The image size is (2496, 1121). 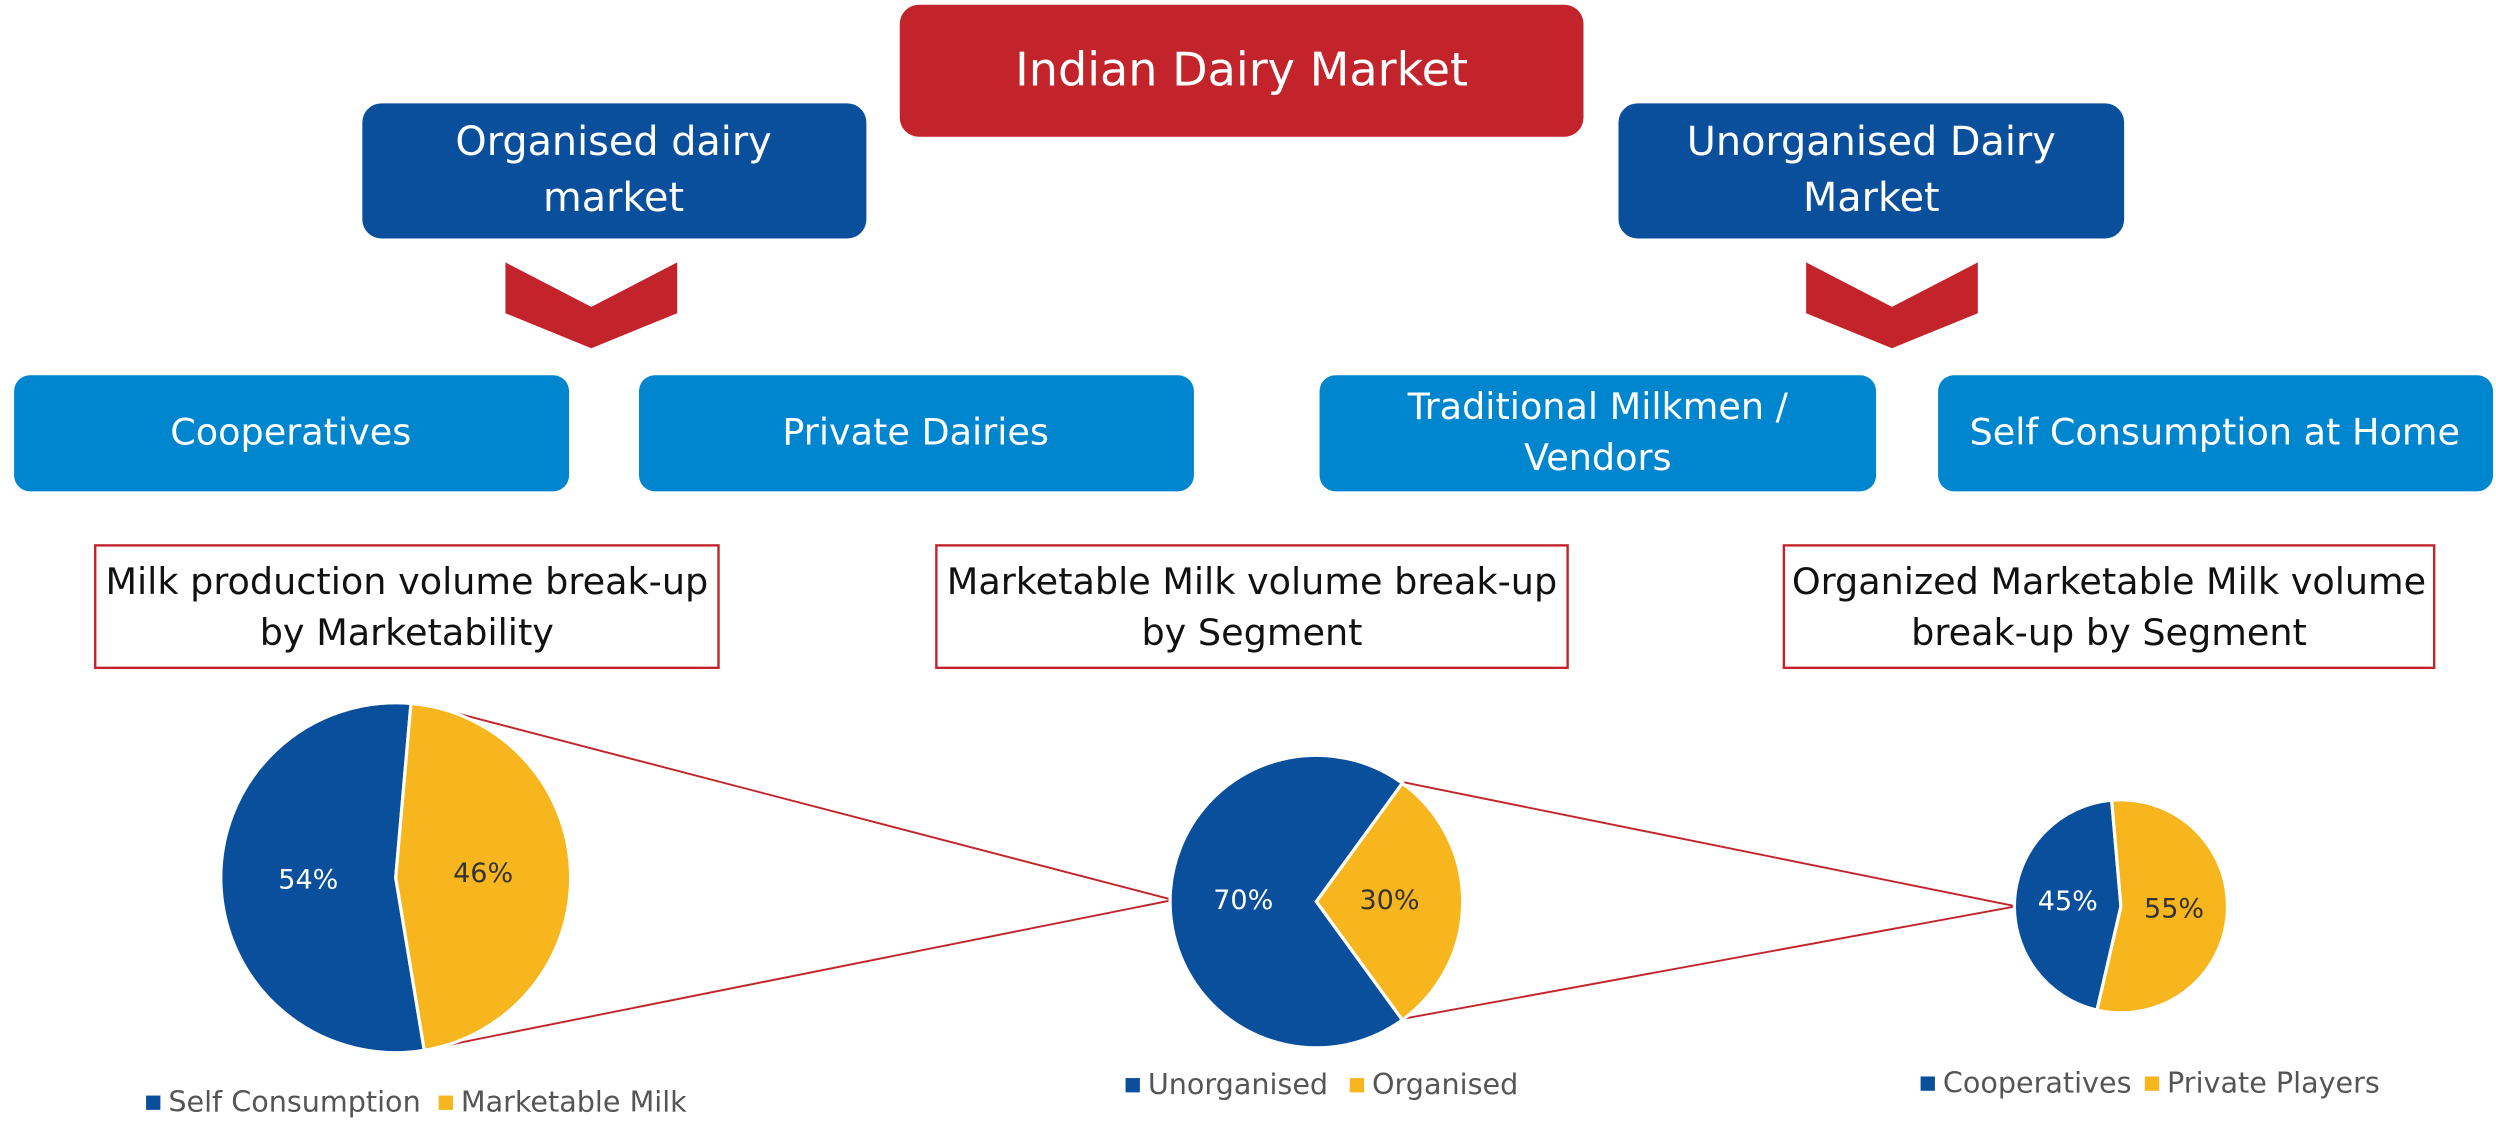 What do you see at coordinates (1238, 1084) in the screenshot?
I see `legend-label: Unorganised` at bounding box center [1238, 1084].